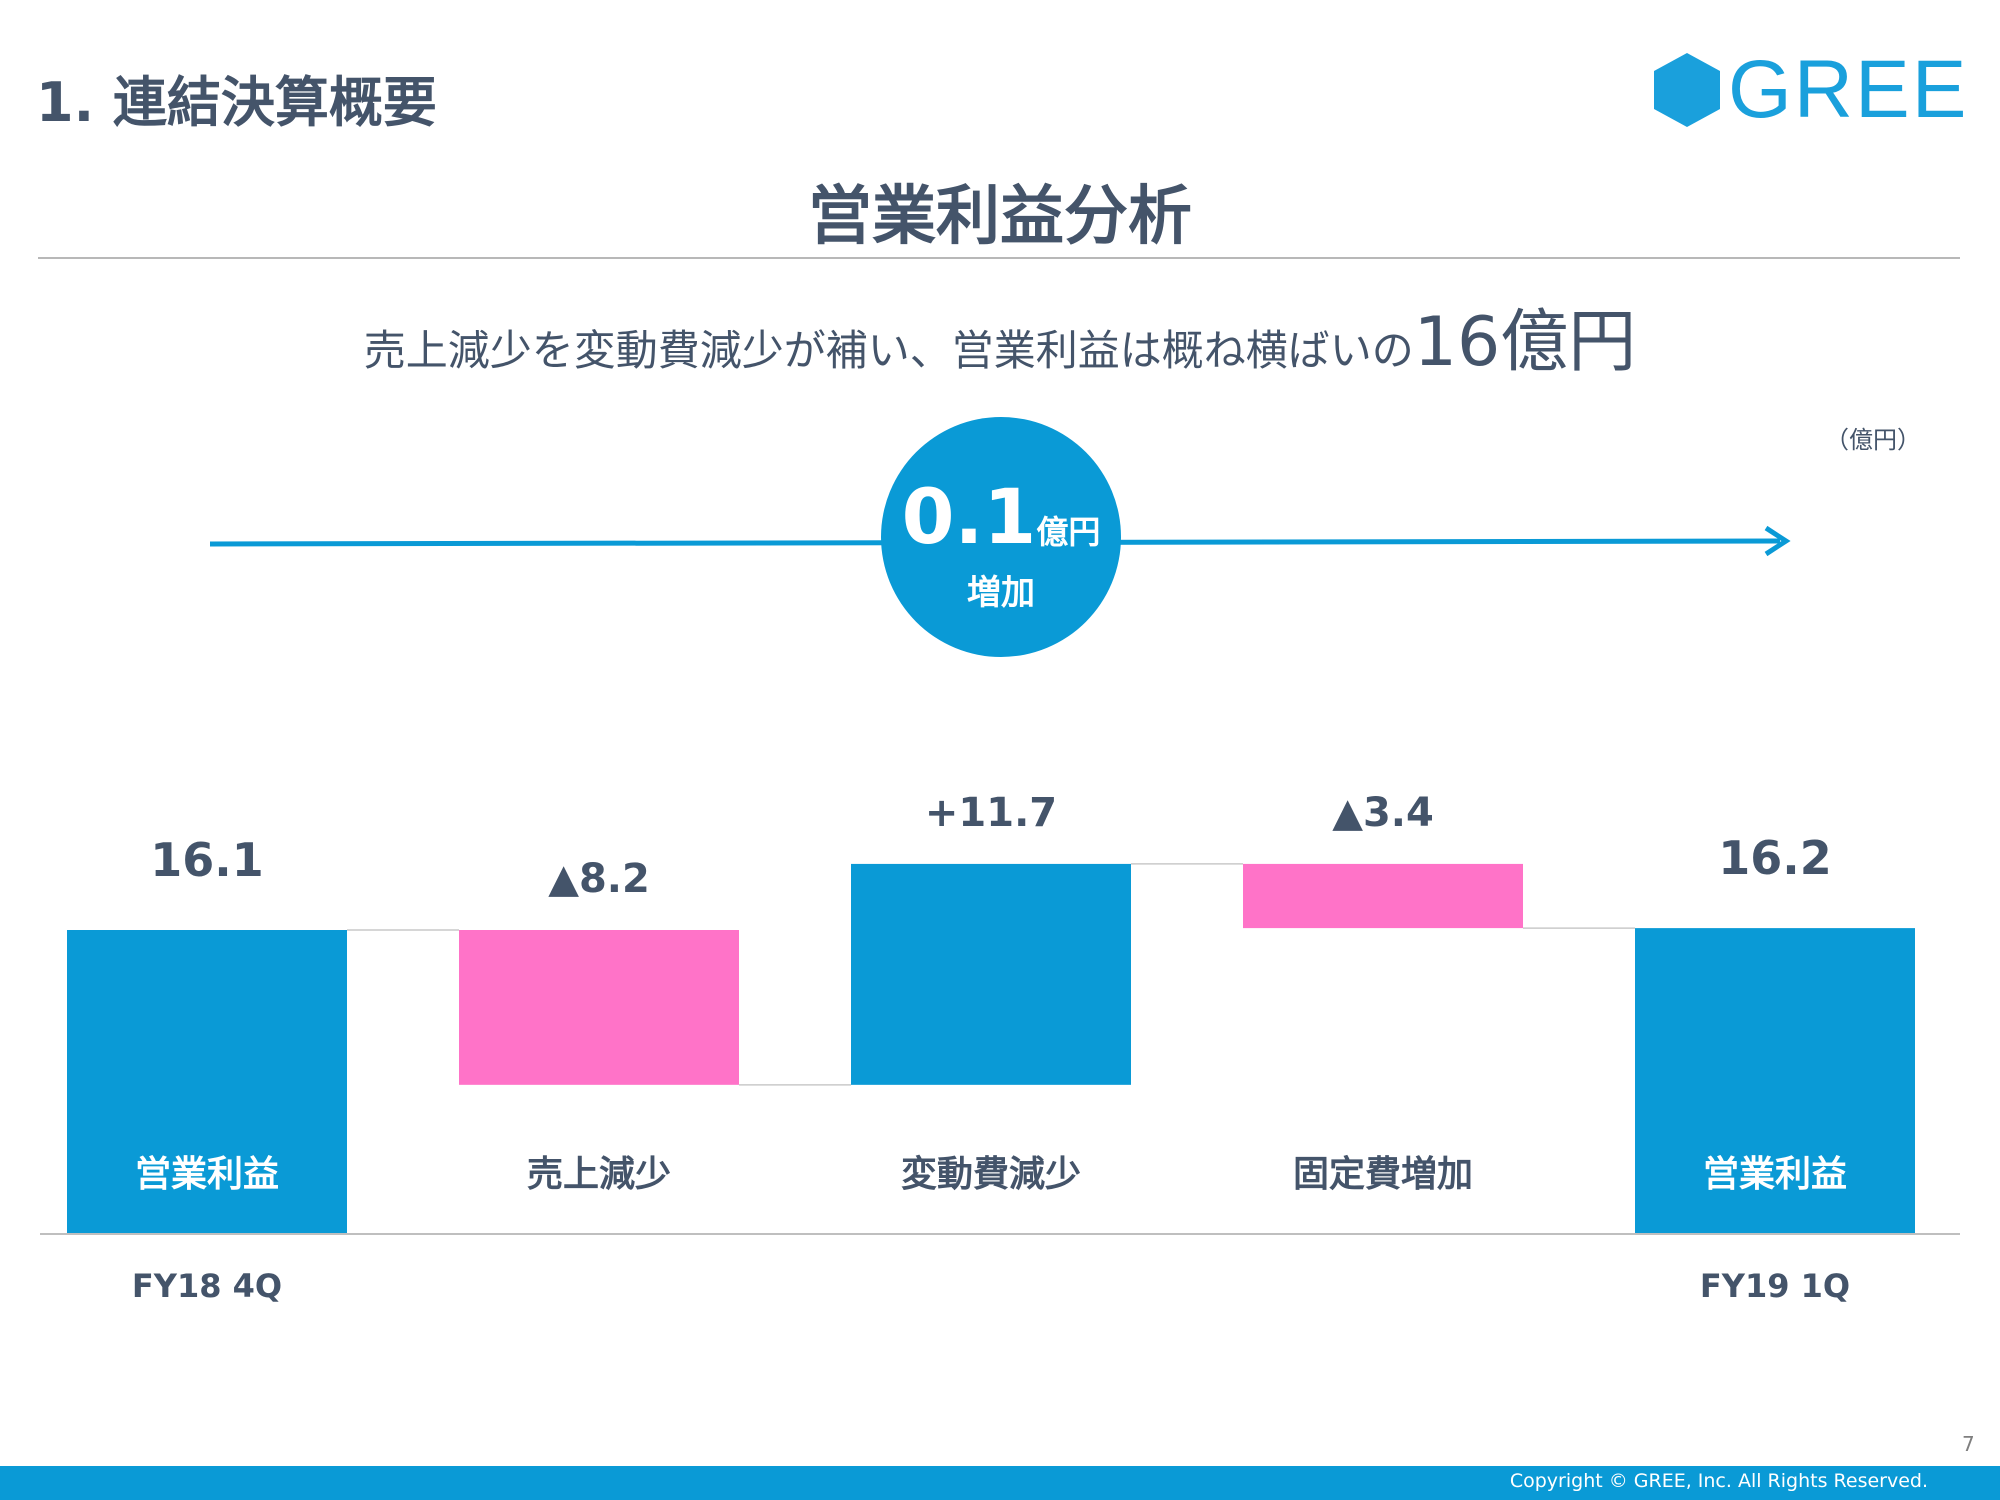 The image size is (2000, 1500). What do you see at coordinates (999, 258) in the screenshot?
I see `title-divider` at bounding box center [999, 258].